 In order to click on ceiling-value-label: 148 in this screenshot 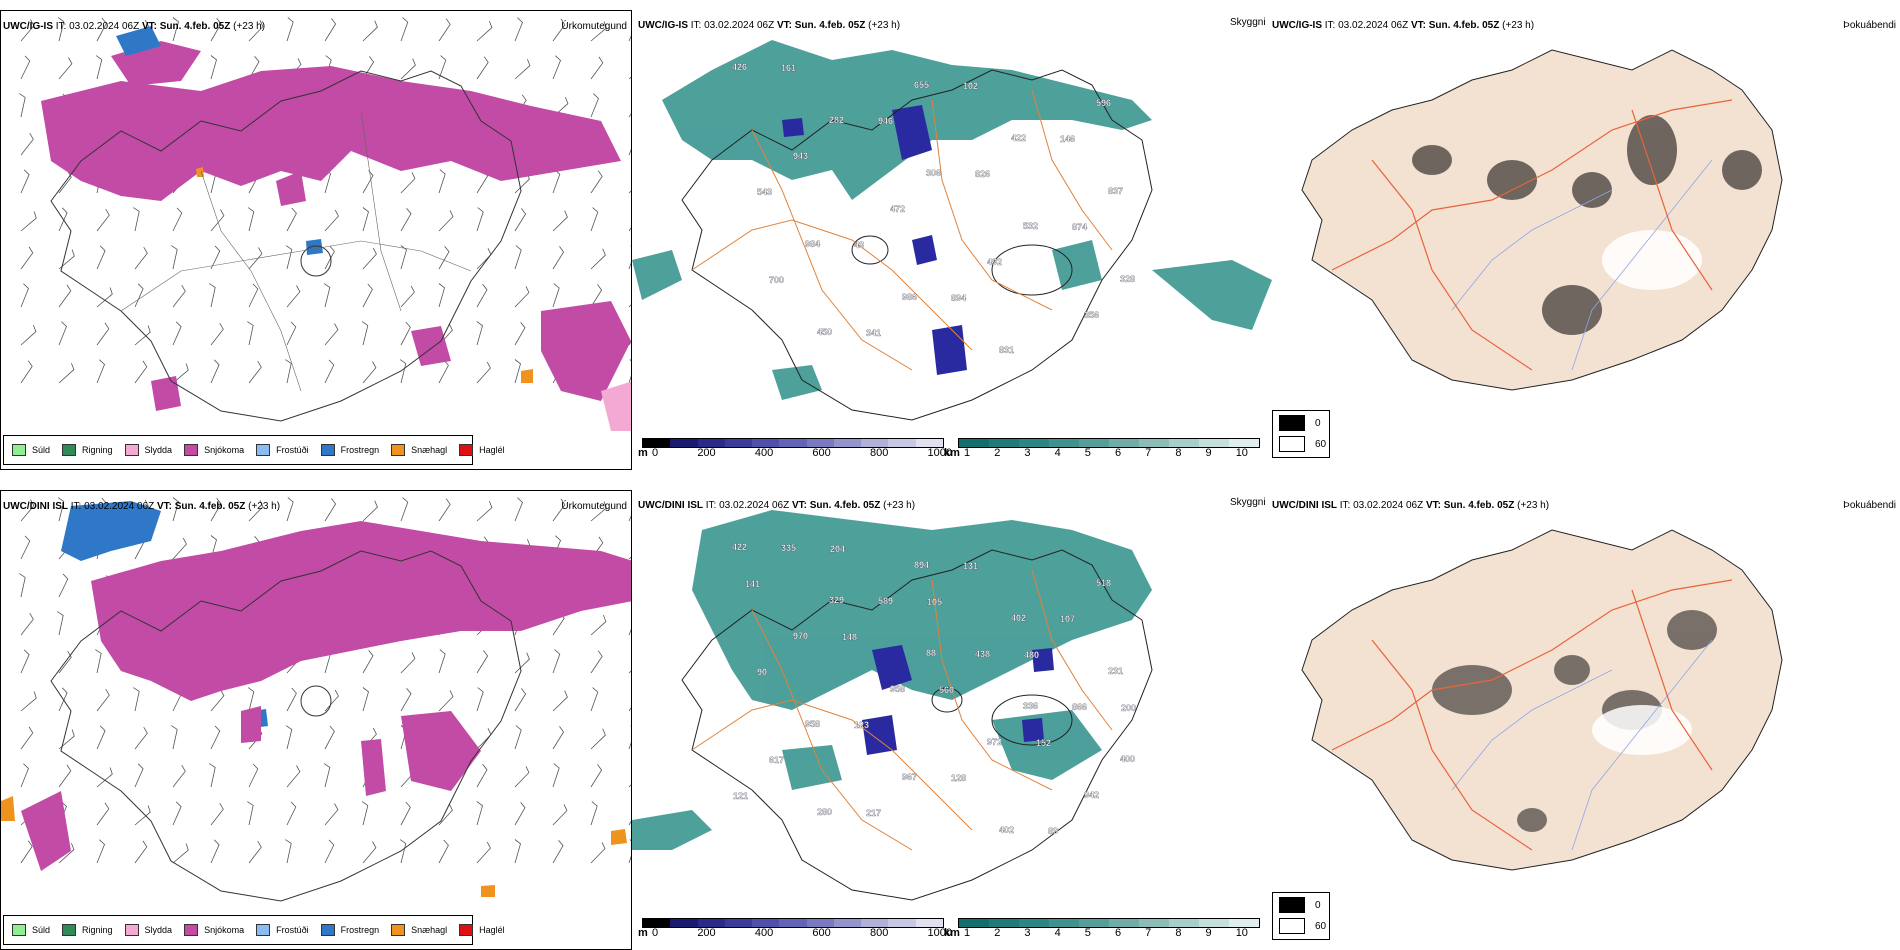, I will do `click(849, 637)`.